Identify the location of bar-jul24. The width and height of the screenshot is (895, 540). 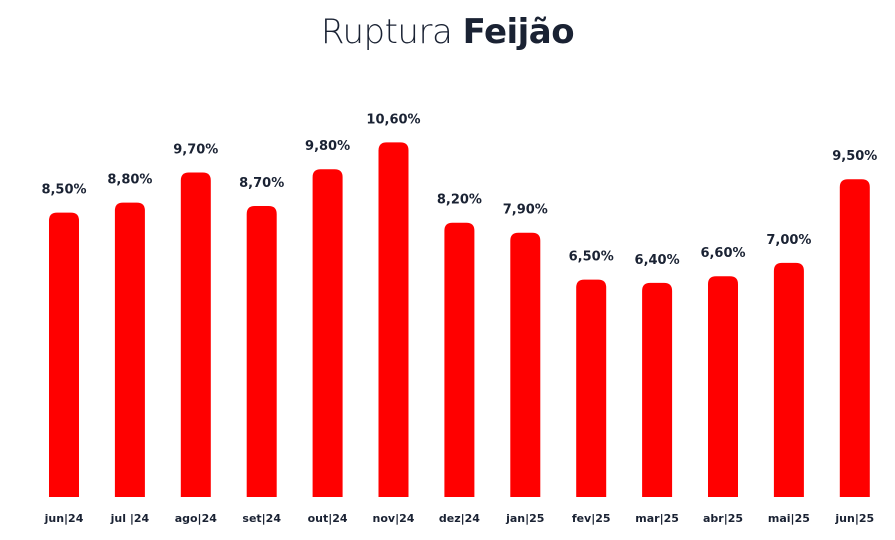
(129, 349).